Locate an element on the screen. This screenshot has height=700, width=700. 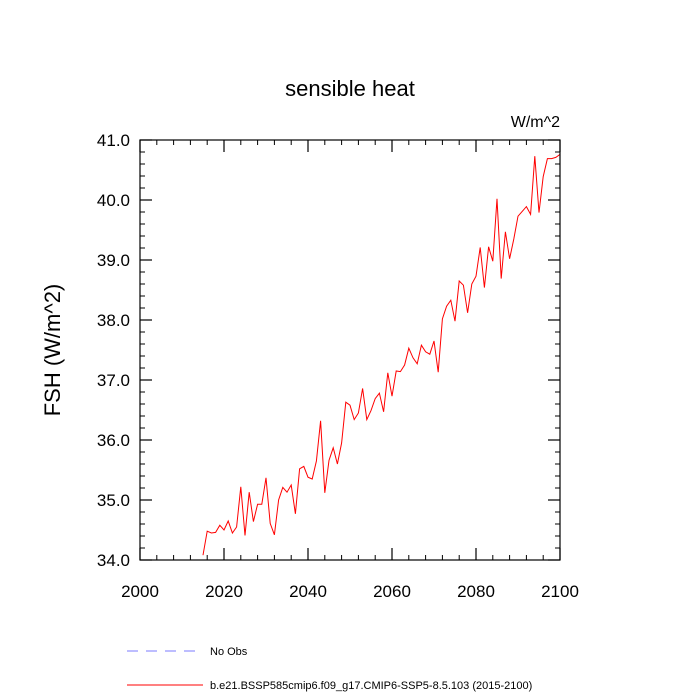
y-tick-label: 36.0 is located at coordinates (113, 440).